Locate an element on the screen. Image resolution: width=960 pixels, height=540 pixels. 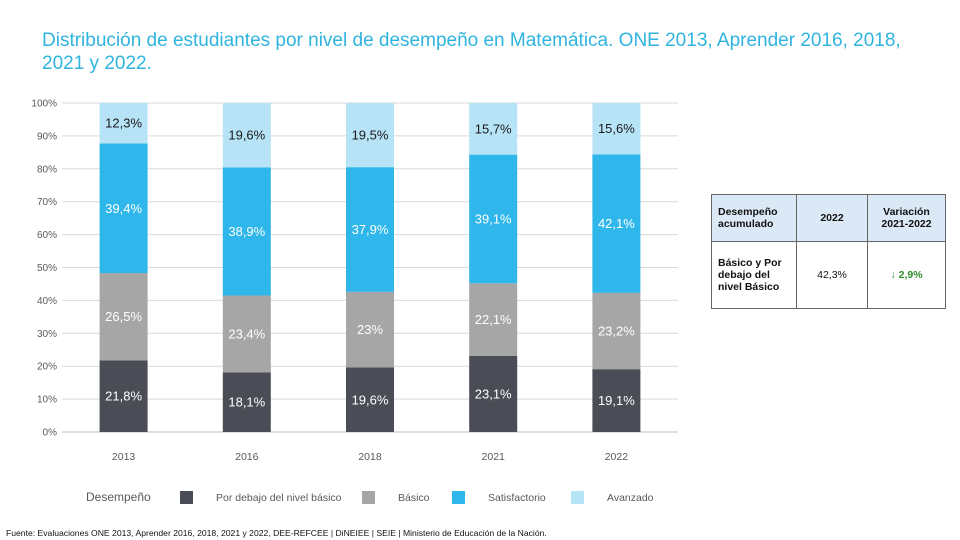
legend-label: Avanzado is located at coordinates (630, 498).